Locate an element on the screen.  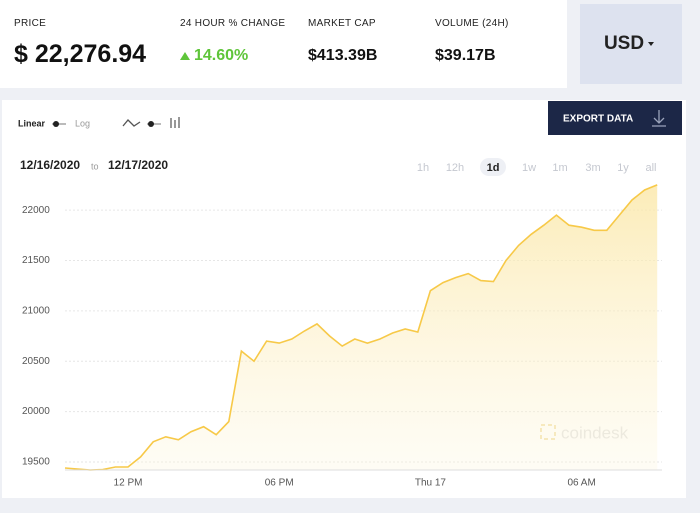
range-button: 1y is located at coordinates (623, 168).